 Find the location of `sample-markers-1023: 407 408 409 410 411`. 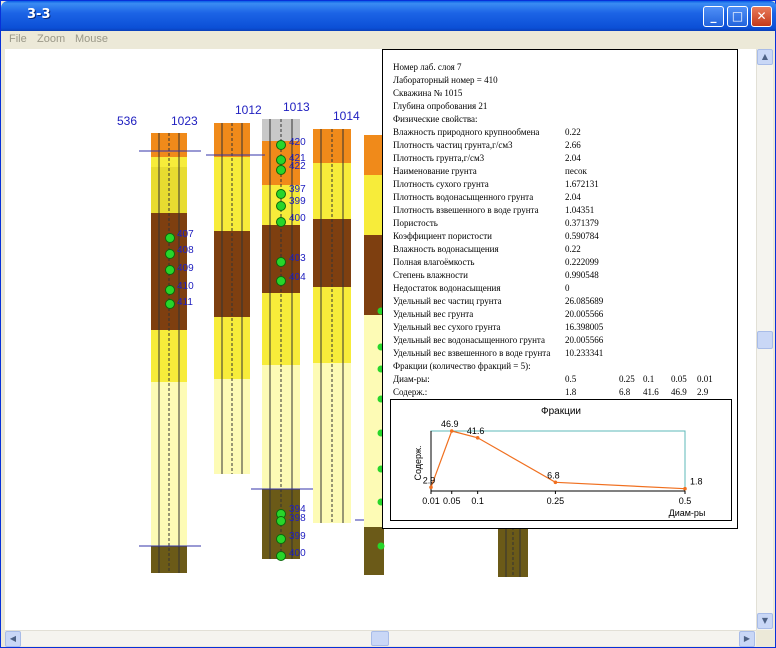

sample-markers-1023: 407 408 409 410 411 is located at coordinates (179, 269).